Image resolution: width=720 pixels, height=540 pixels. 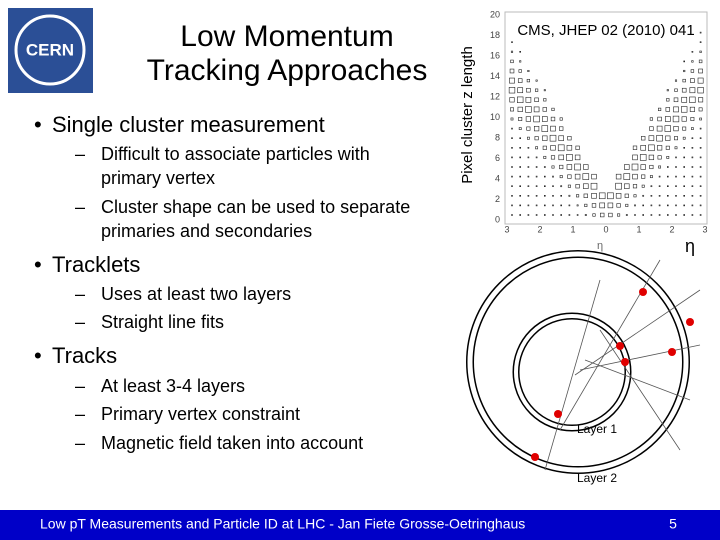 What do you see at coordinates (495, 14) in the screenshot?
I see `y-tick-label: 20` at bounding box center [495, 14].